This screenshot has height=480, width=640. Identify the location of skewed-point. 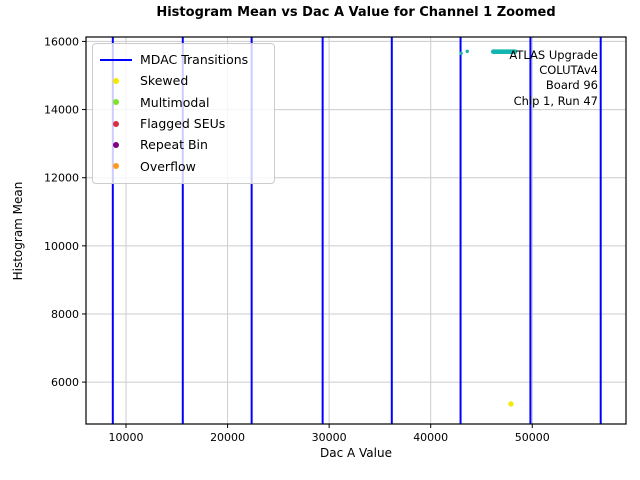
(511, 404).